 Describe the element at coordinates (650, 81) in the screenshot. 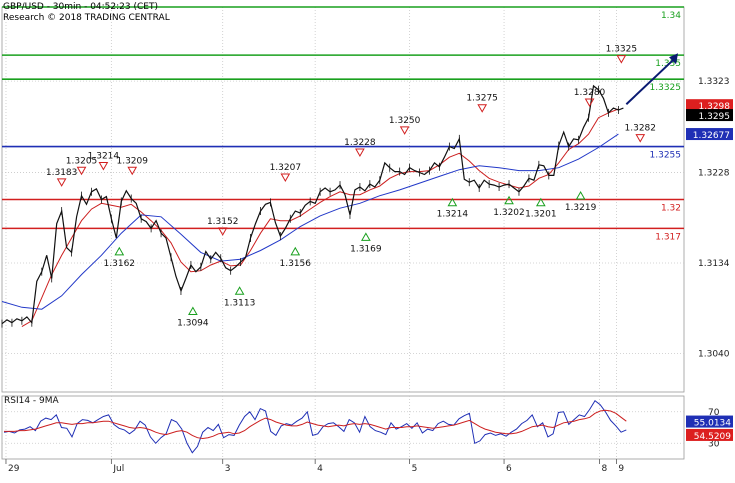

I see `projection-arrow-line` at that location.